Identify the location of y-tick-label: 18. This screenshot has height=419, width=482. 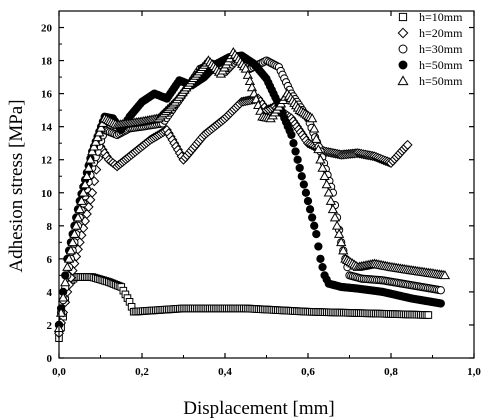
(47, 62).